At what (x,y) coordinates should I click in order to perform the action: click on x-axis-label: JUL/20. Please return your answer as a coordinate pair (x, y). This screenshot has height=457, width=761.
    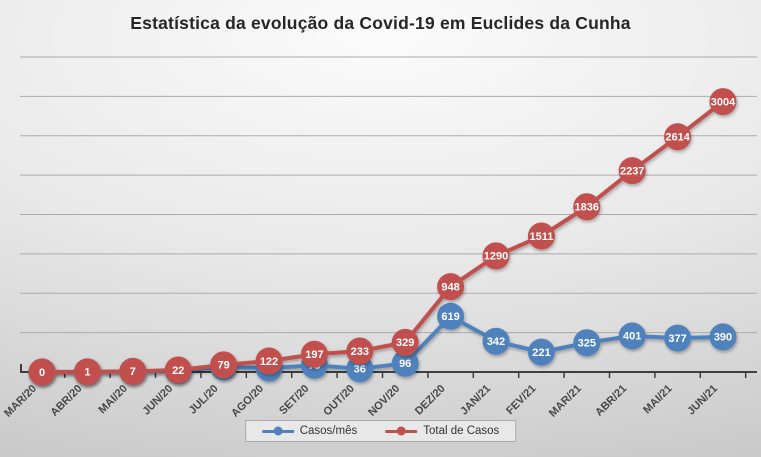
    Looking at the image, I should click on (204, 400).